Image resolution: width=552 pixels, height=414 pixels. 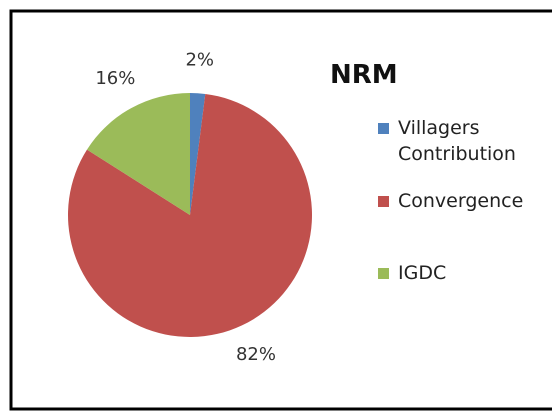 I want to click on data-label: 16%, so click(x=115, y=78).